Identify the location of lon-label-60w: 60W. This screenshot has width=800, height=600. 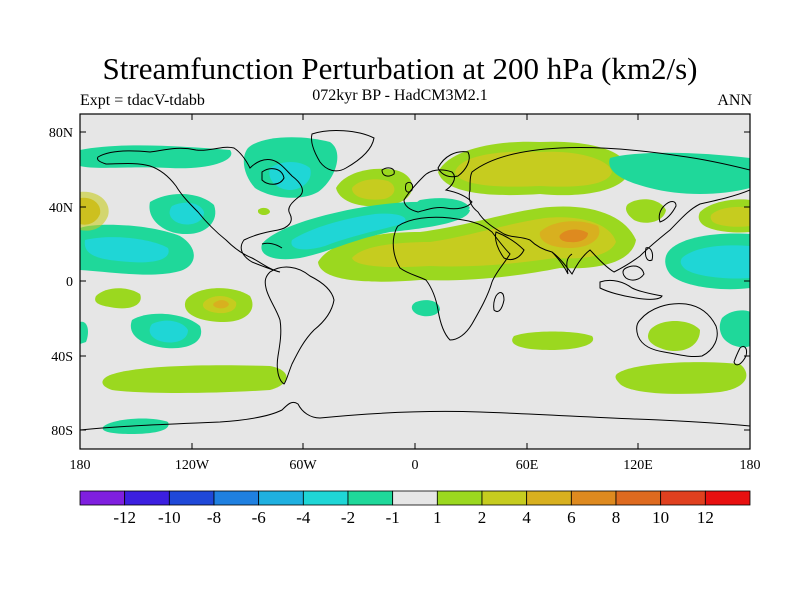
(303, 465).